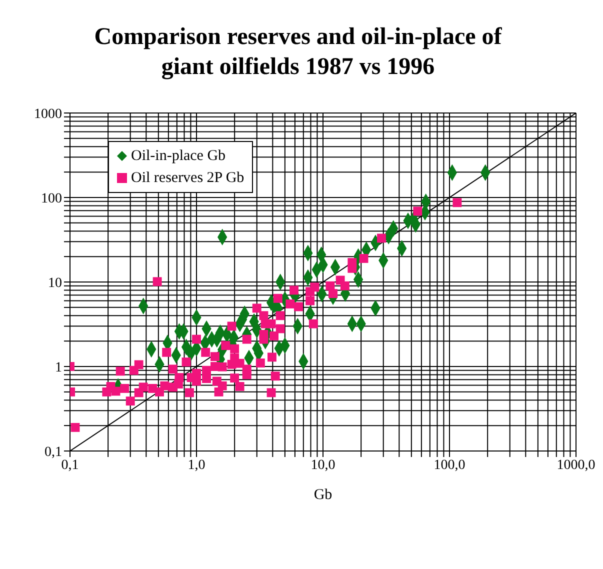 The width and height of the screenshot is (603, 569). Describe the element at coordinates (323, 465) in the screenshot. I see `x-tick-label: 10,0` at that location.